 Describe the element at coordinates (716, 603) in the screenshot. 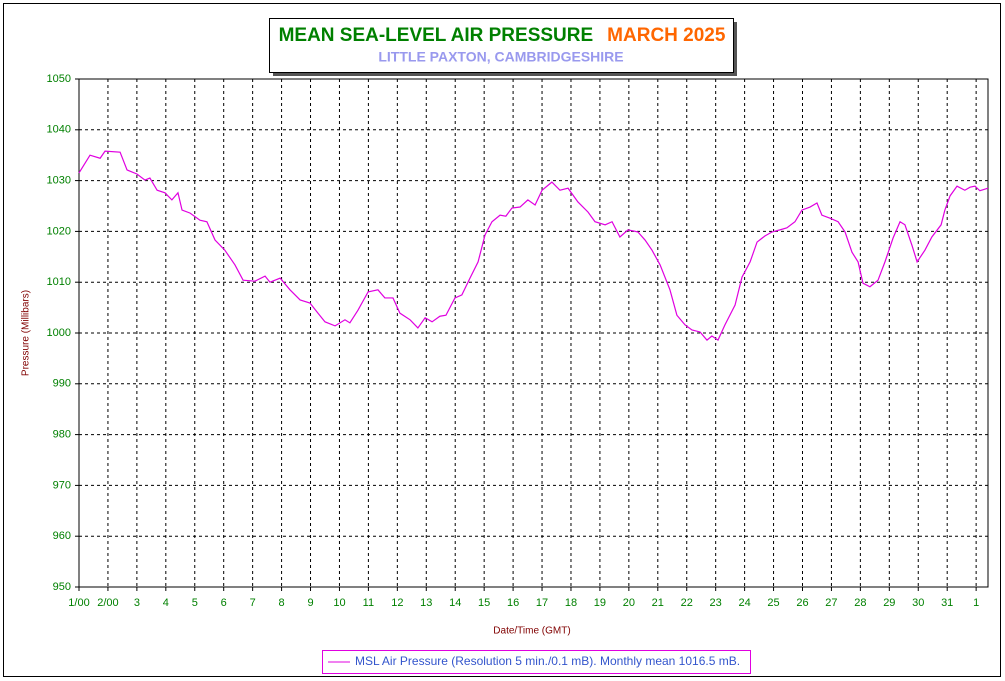

I see `x-tick-label: 23` at that location.